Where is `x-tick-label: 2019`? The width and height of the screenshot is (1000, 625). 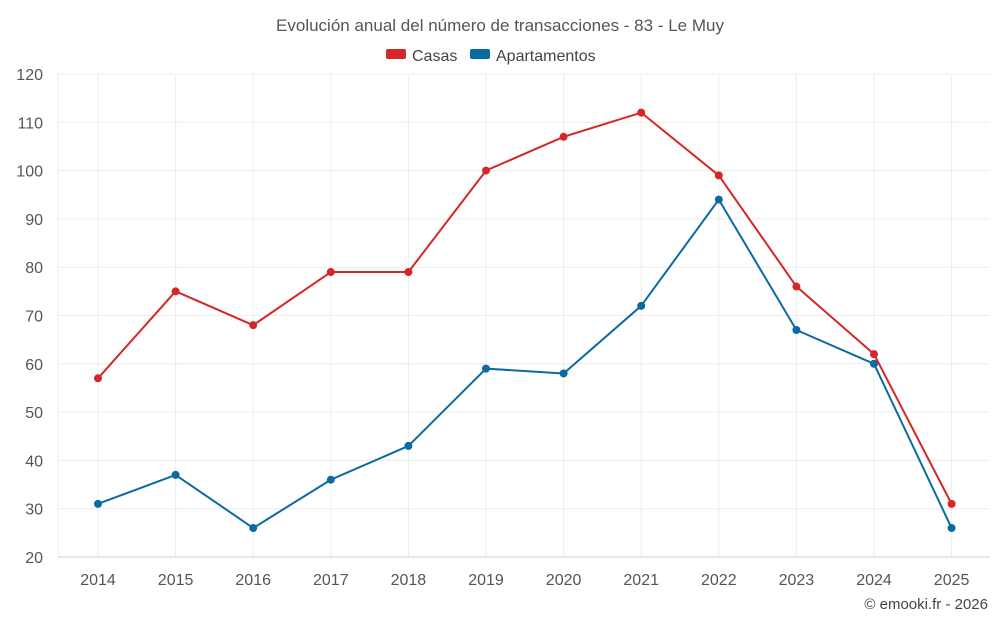
x-tick-label: 2019 is located at coordinates (486, 580).